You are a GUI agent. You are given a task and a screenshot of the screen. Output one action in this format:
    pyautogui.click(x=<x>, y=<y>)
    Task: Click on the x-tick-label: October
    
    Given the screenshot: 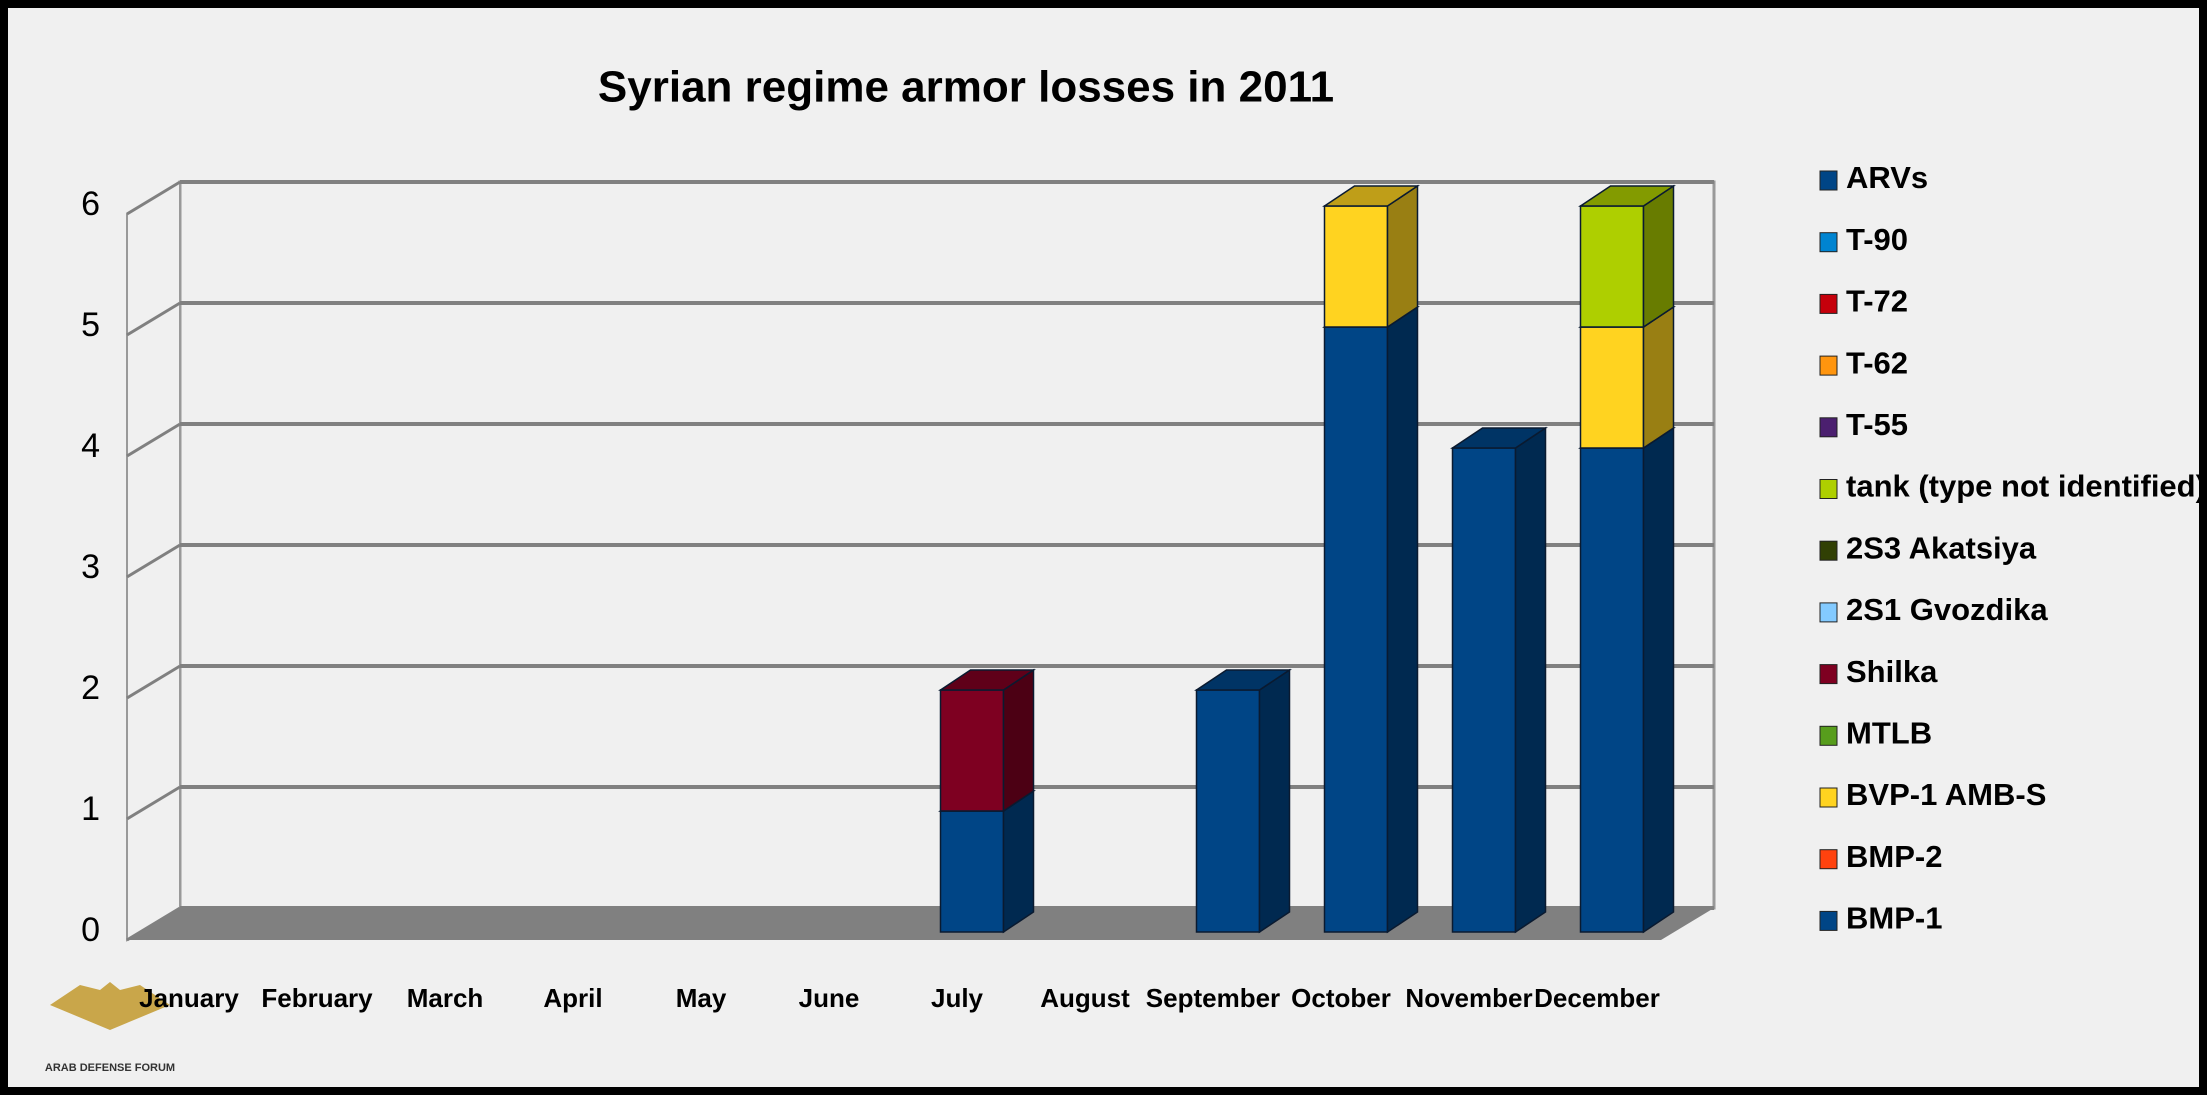 What is the action you would take?
    pyautogui.click(x=1341, y=998)
    